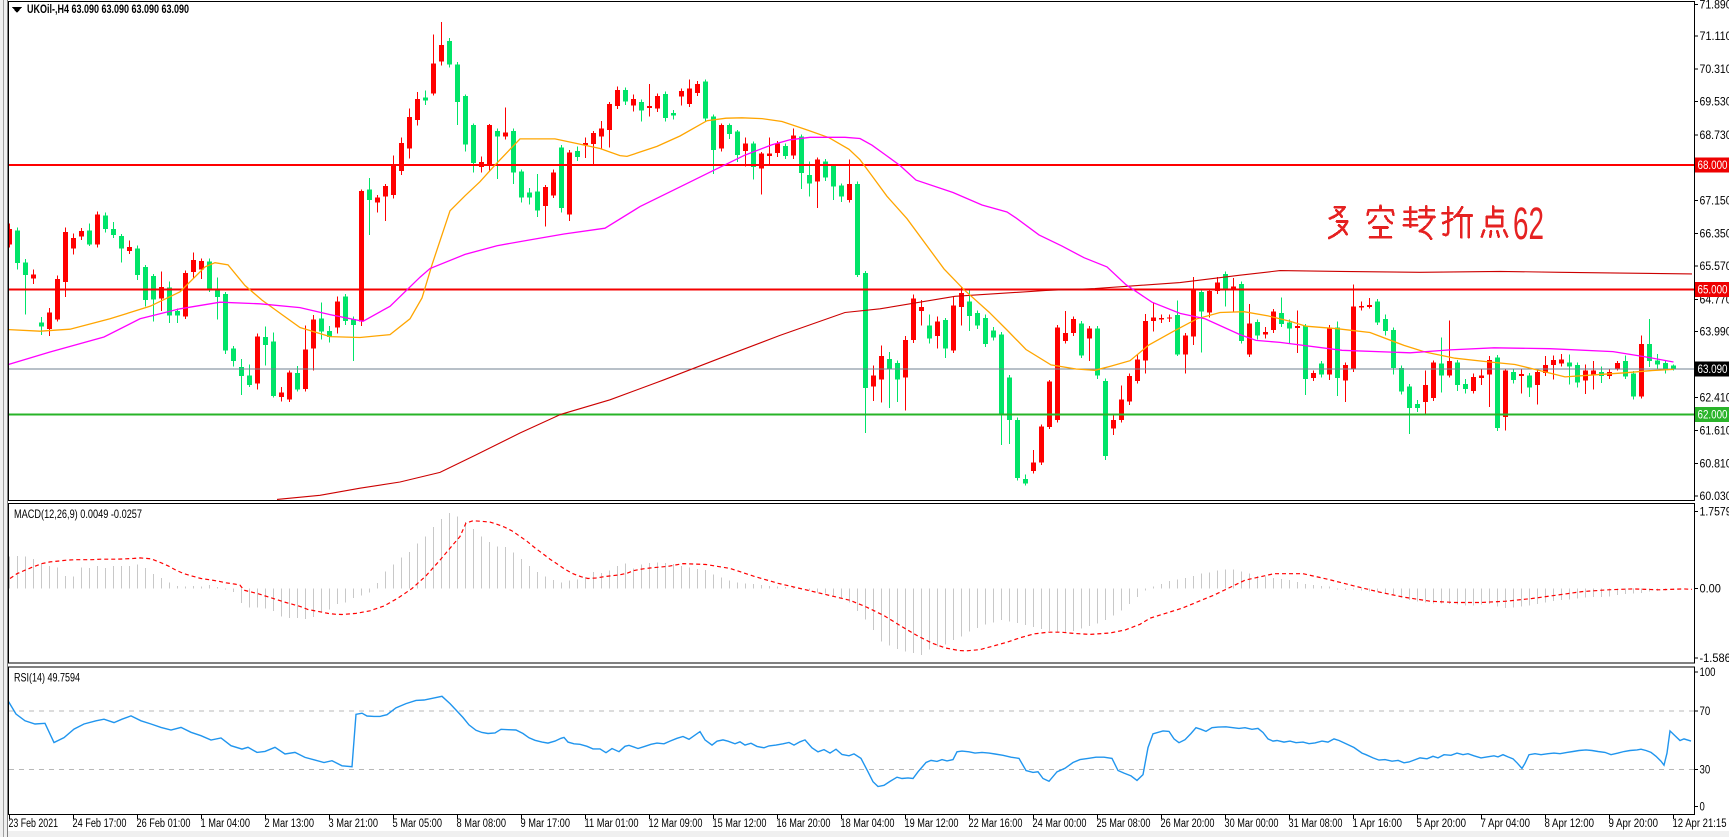  I want to click on svg-text: 66.350, so click(1714, 235).